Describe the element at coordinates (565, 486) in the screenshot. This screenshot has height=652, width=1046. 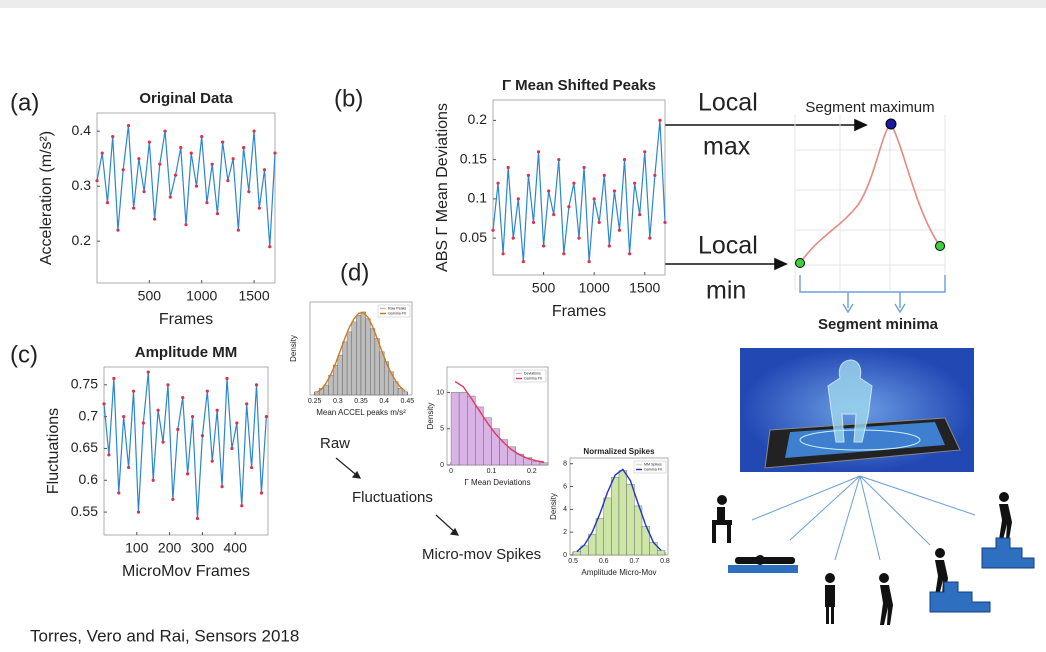
I see `y-tick-label: 6` at that location.